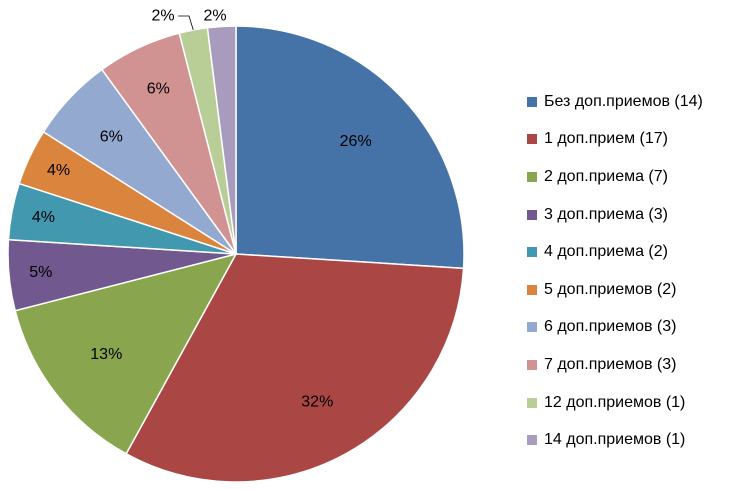 The width and height of the screenshot is (743, 491). What do you see at coordinates (606, 214) in the screenshot?
I see `legend-label: 3 доп.приема (3)` at bounding box center [606, 214].